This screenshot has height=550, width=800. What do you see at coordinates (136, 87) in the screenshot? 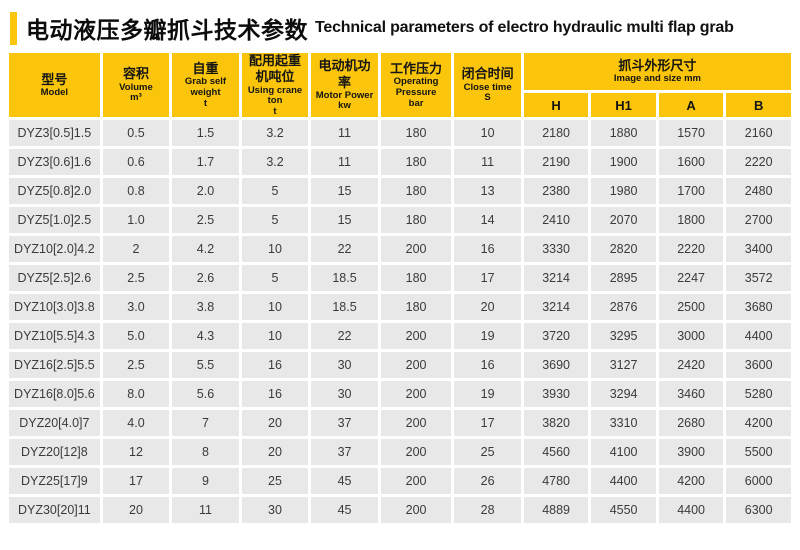
I see `header-volume-en: Volume` at bounding box center [136, 87].